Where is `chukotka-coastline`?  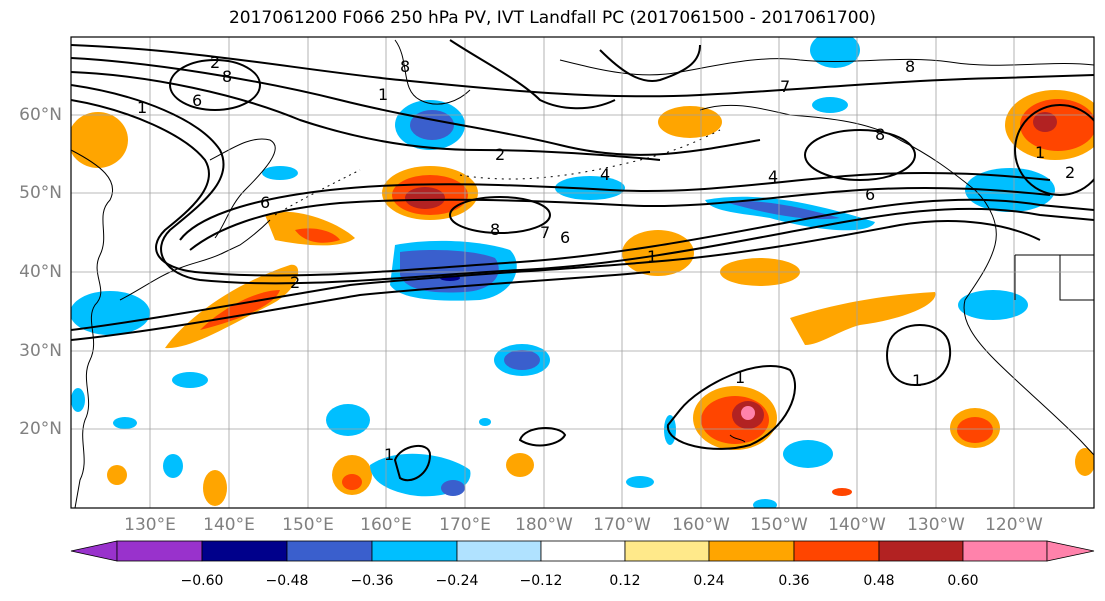
chukotka-coastline is located at coordinates (432, 72).